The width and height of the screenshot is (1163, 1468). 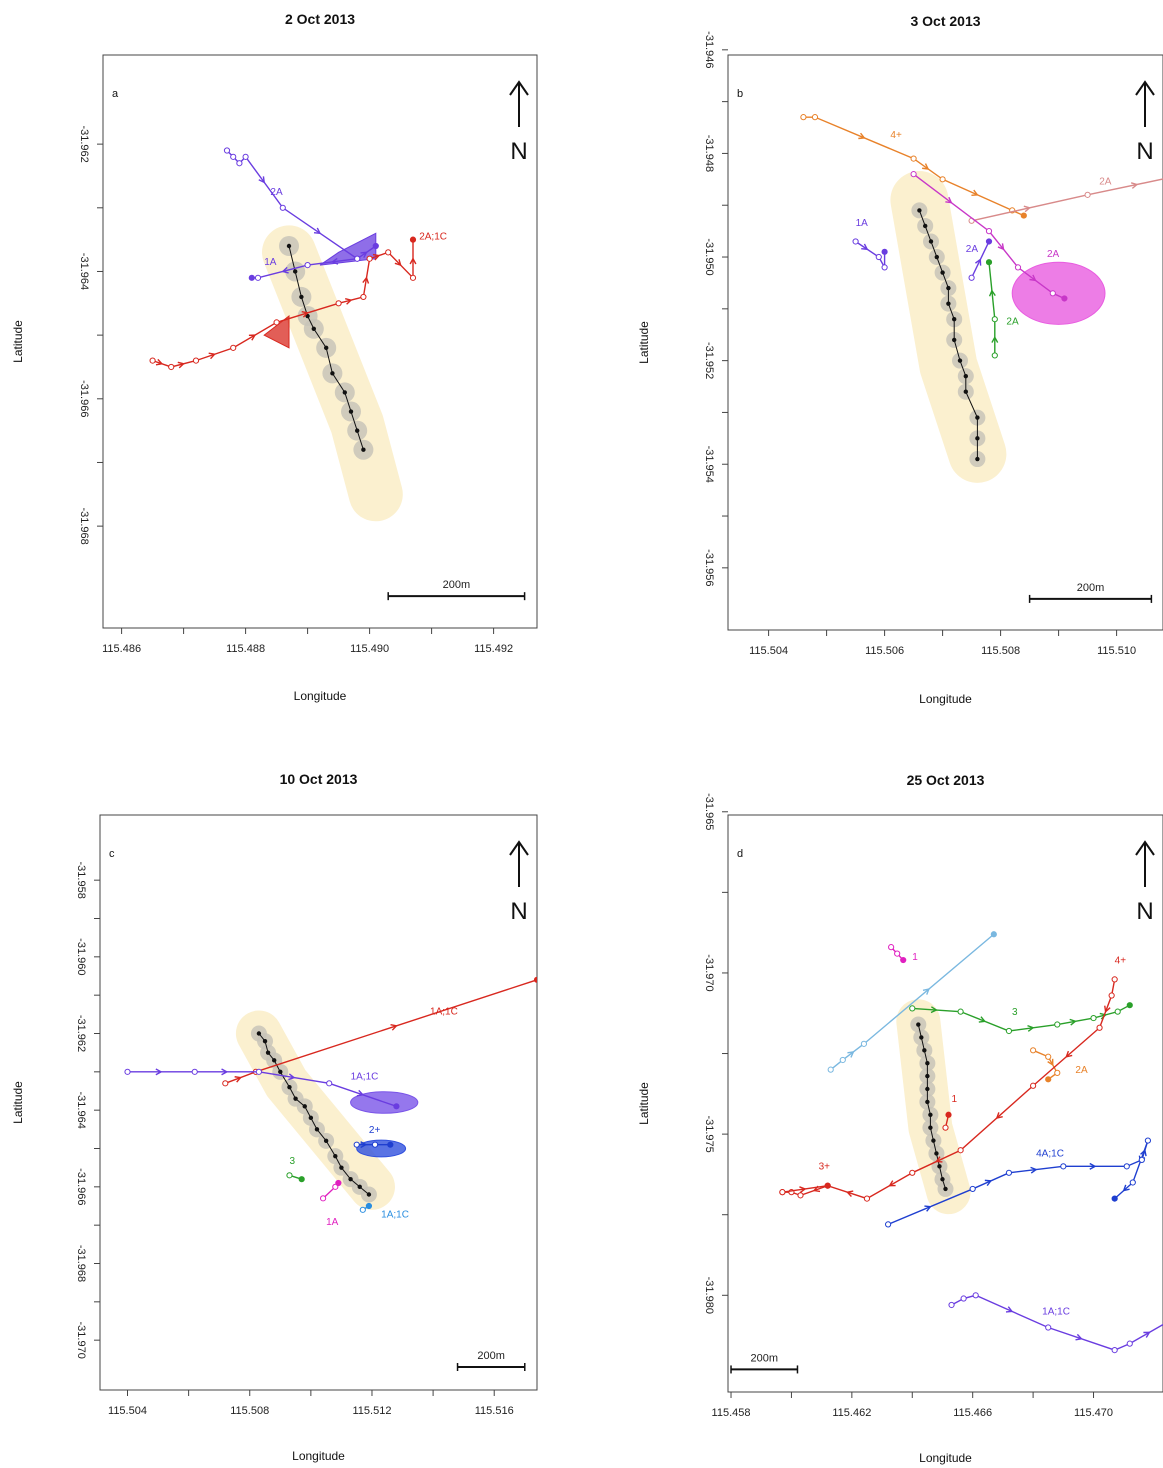 I want to click on transect-line, so click(x=931, y=1107).